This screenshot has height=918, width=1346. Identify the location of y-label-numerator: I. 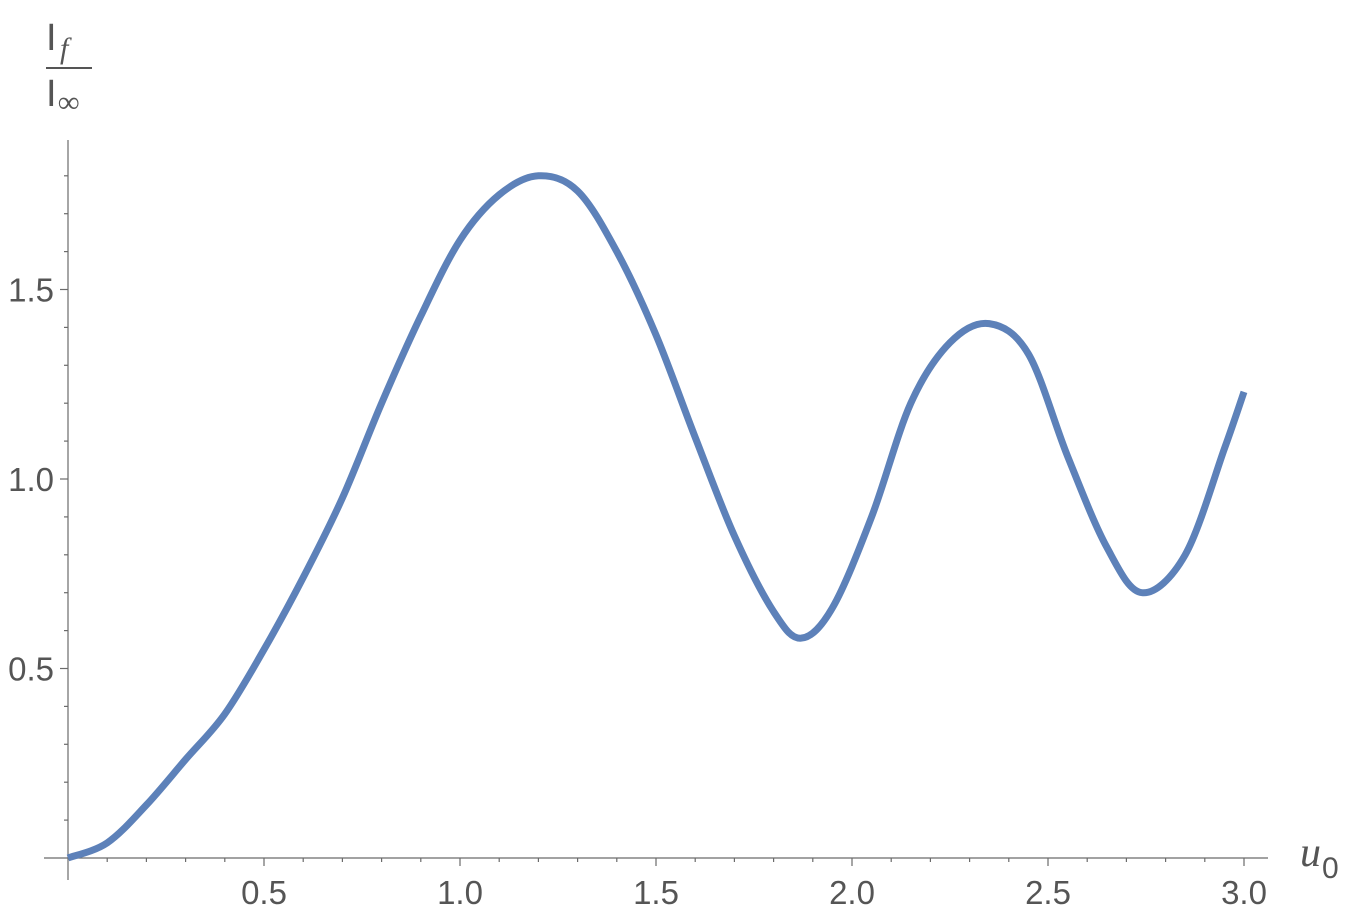
(51, 38).